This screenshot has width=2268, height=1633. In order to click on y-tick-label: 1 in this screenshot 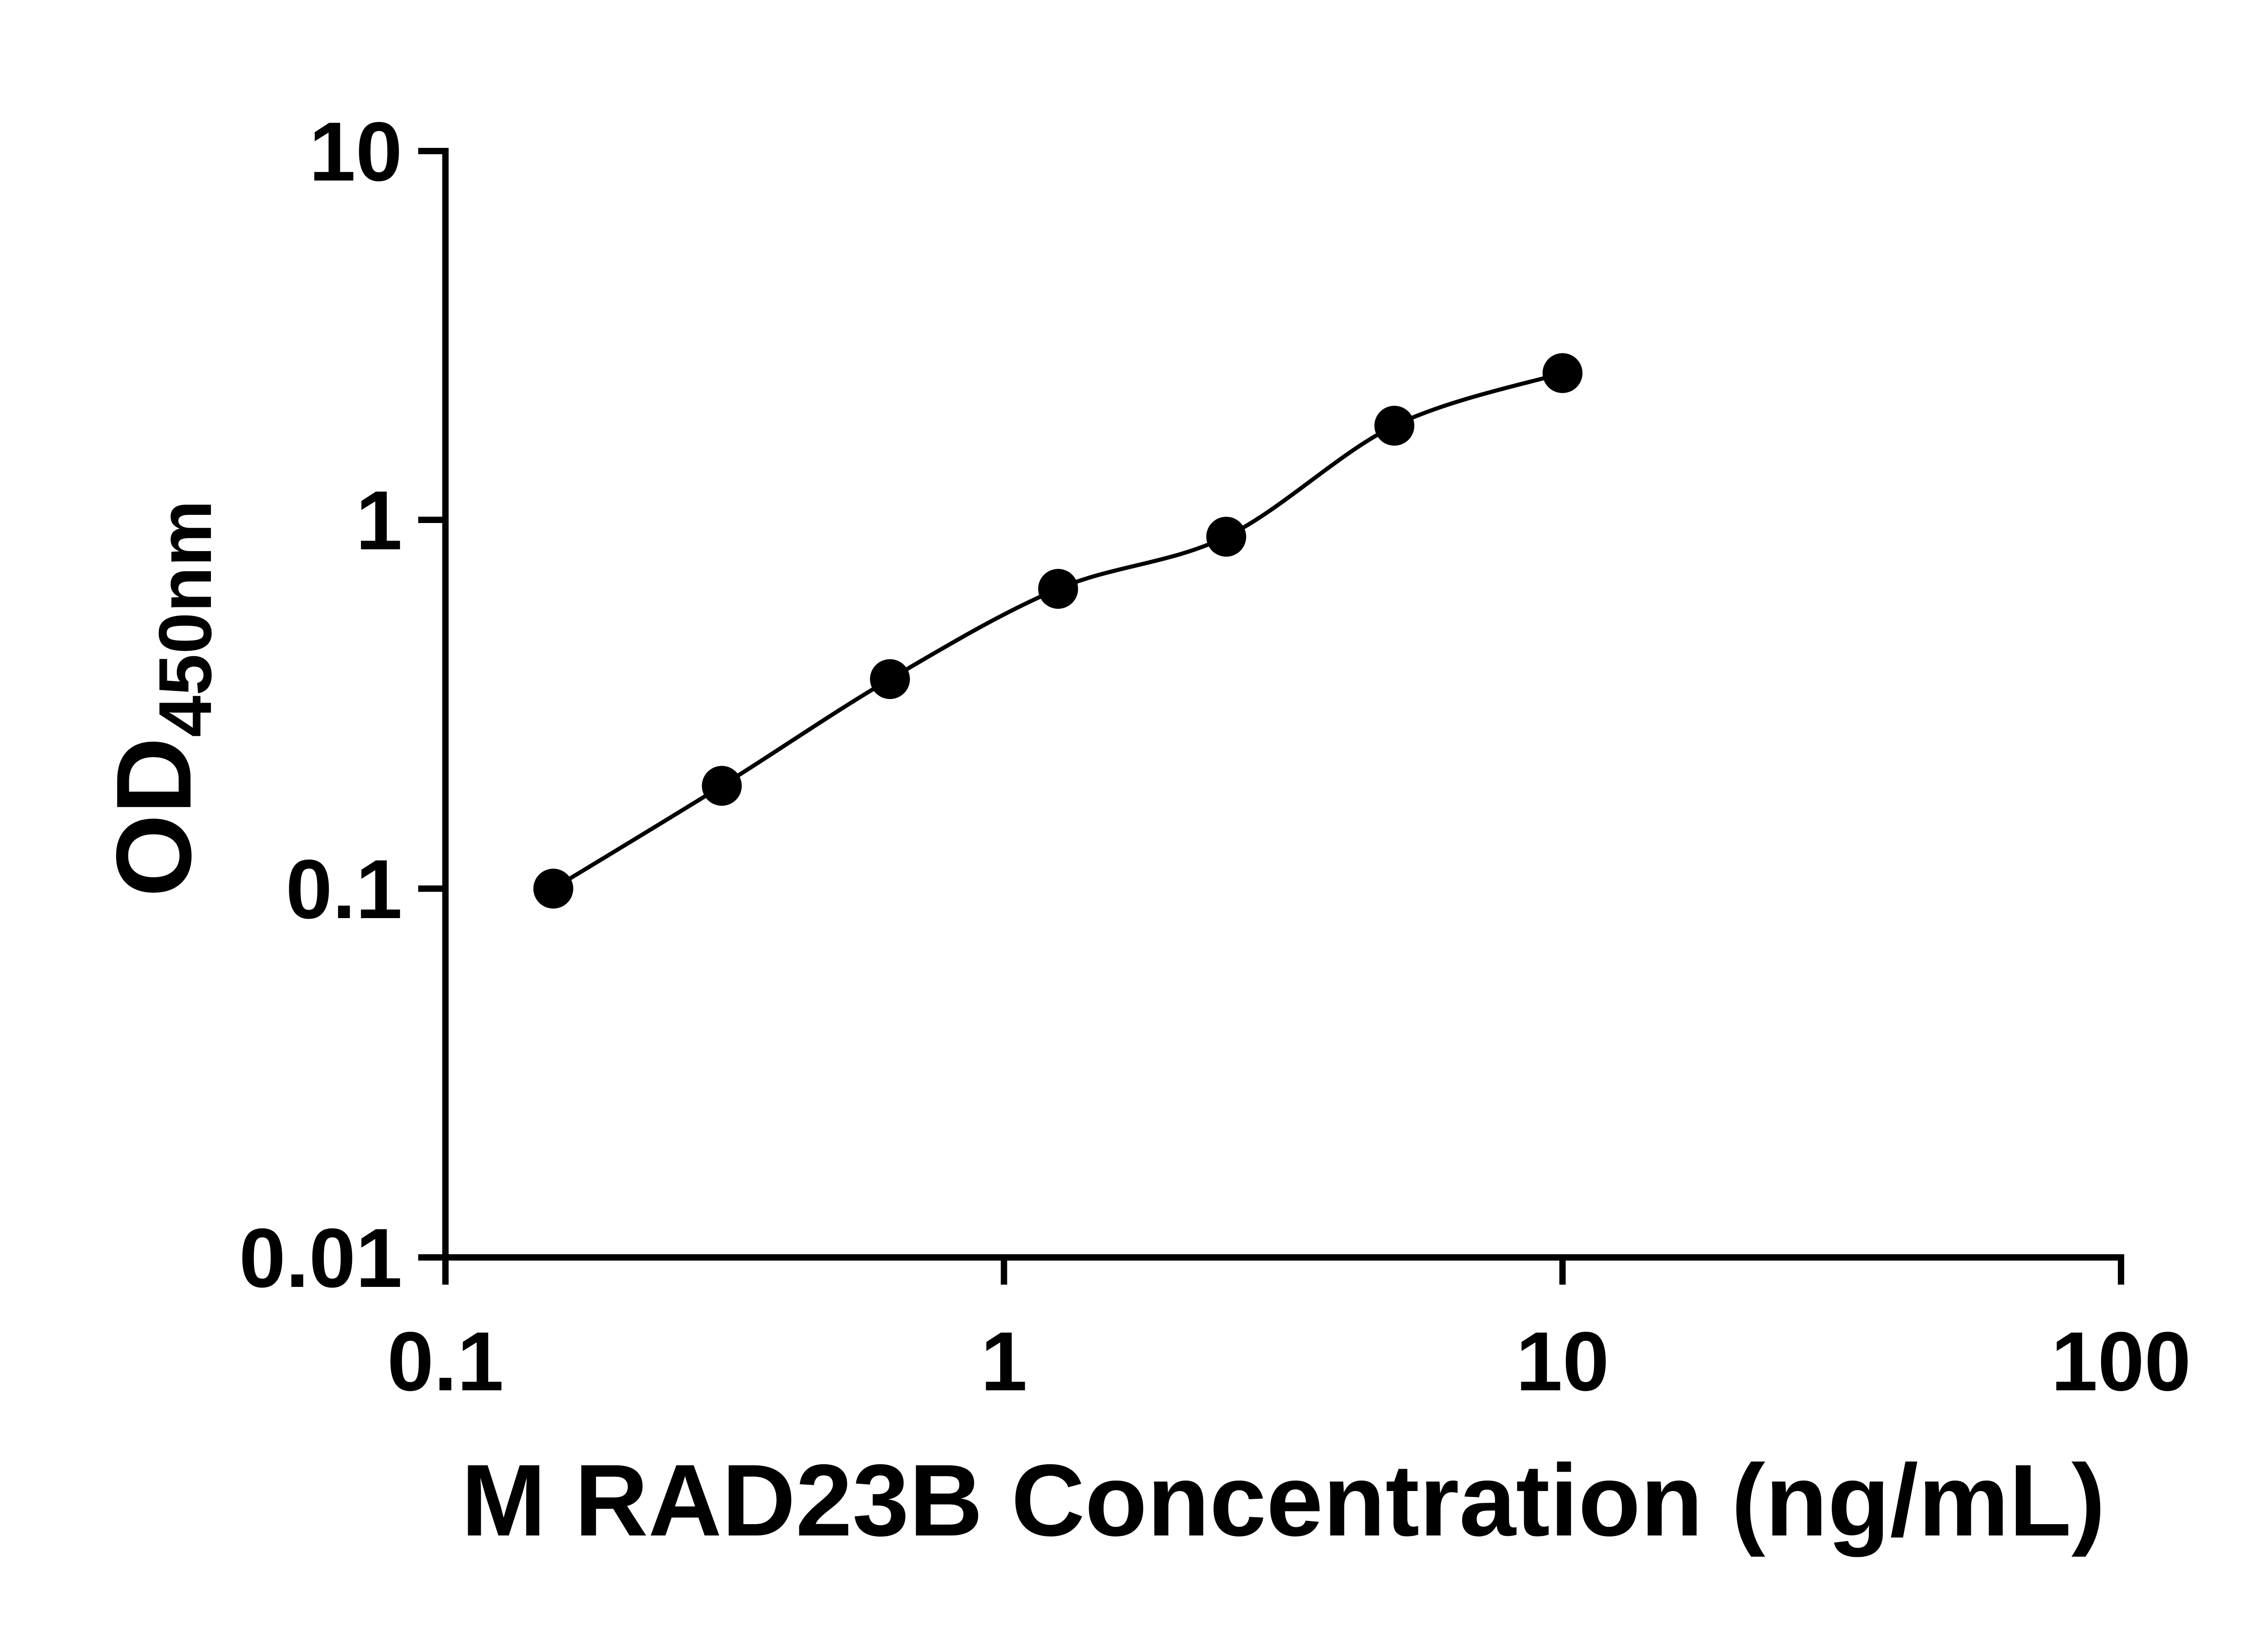, I will do `click(379, 520)`.